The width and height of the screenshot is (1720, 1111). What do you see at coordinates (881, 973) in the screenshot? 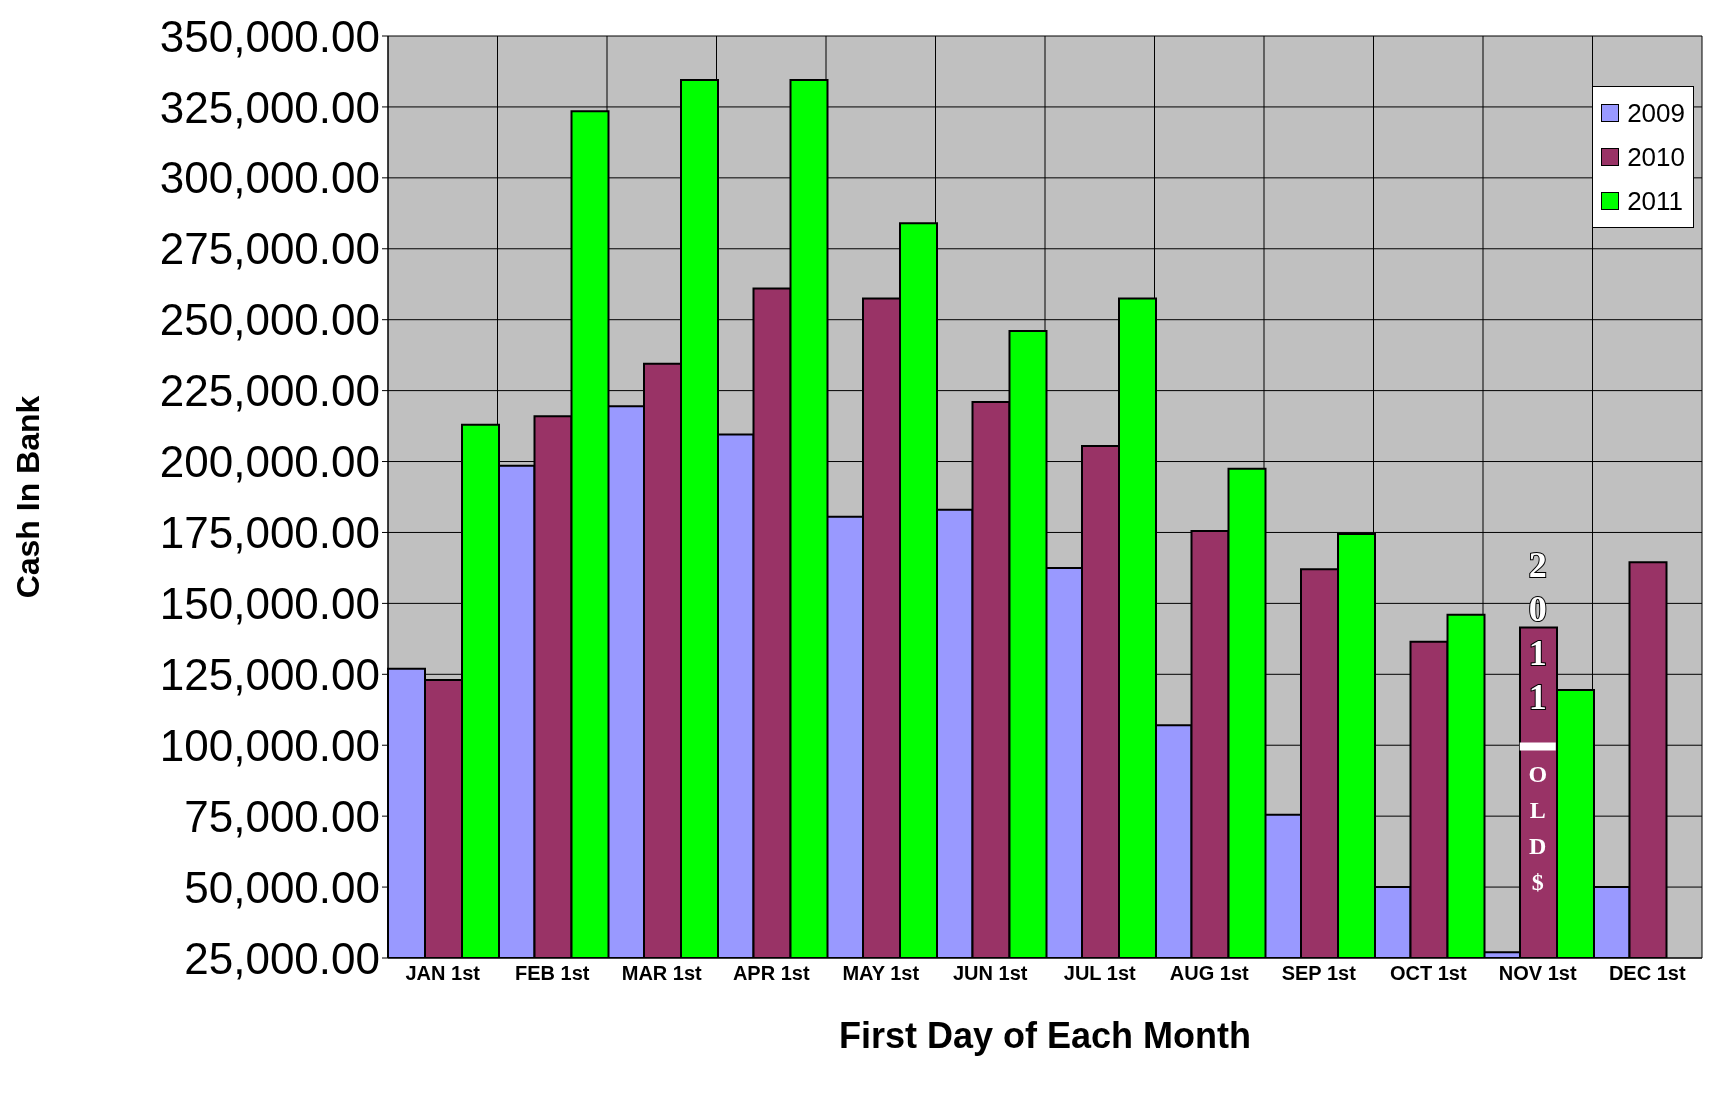
I see `x-tick-label: MAY 1st` at bounding box center [881, 973].